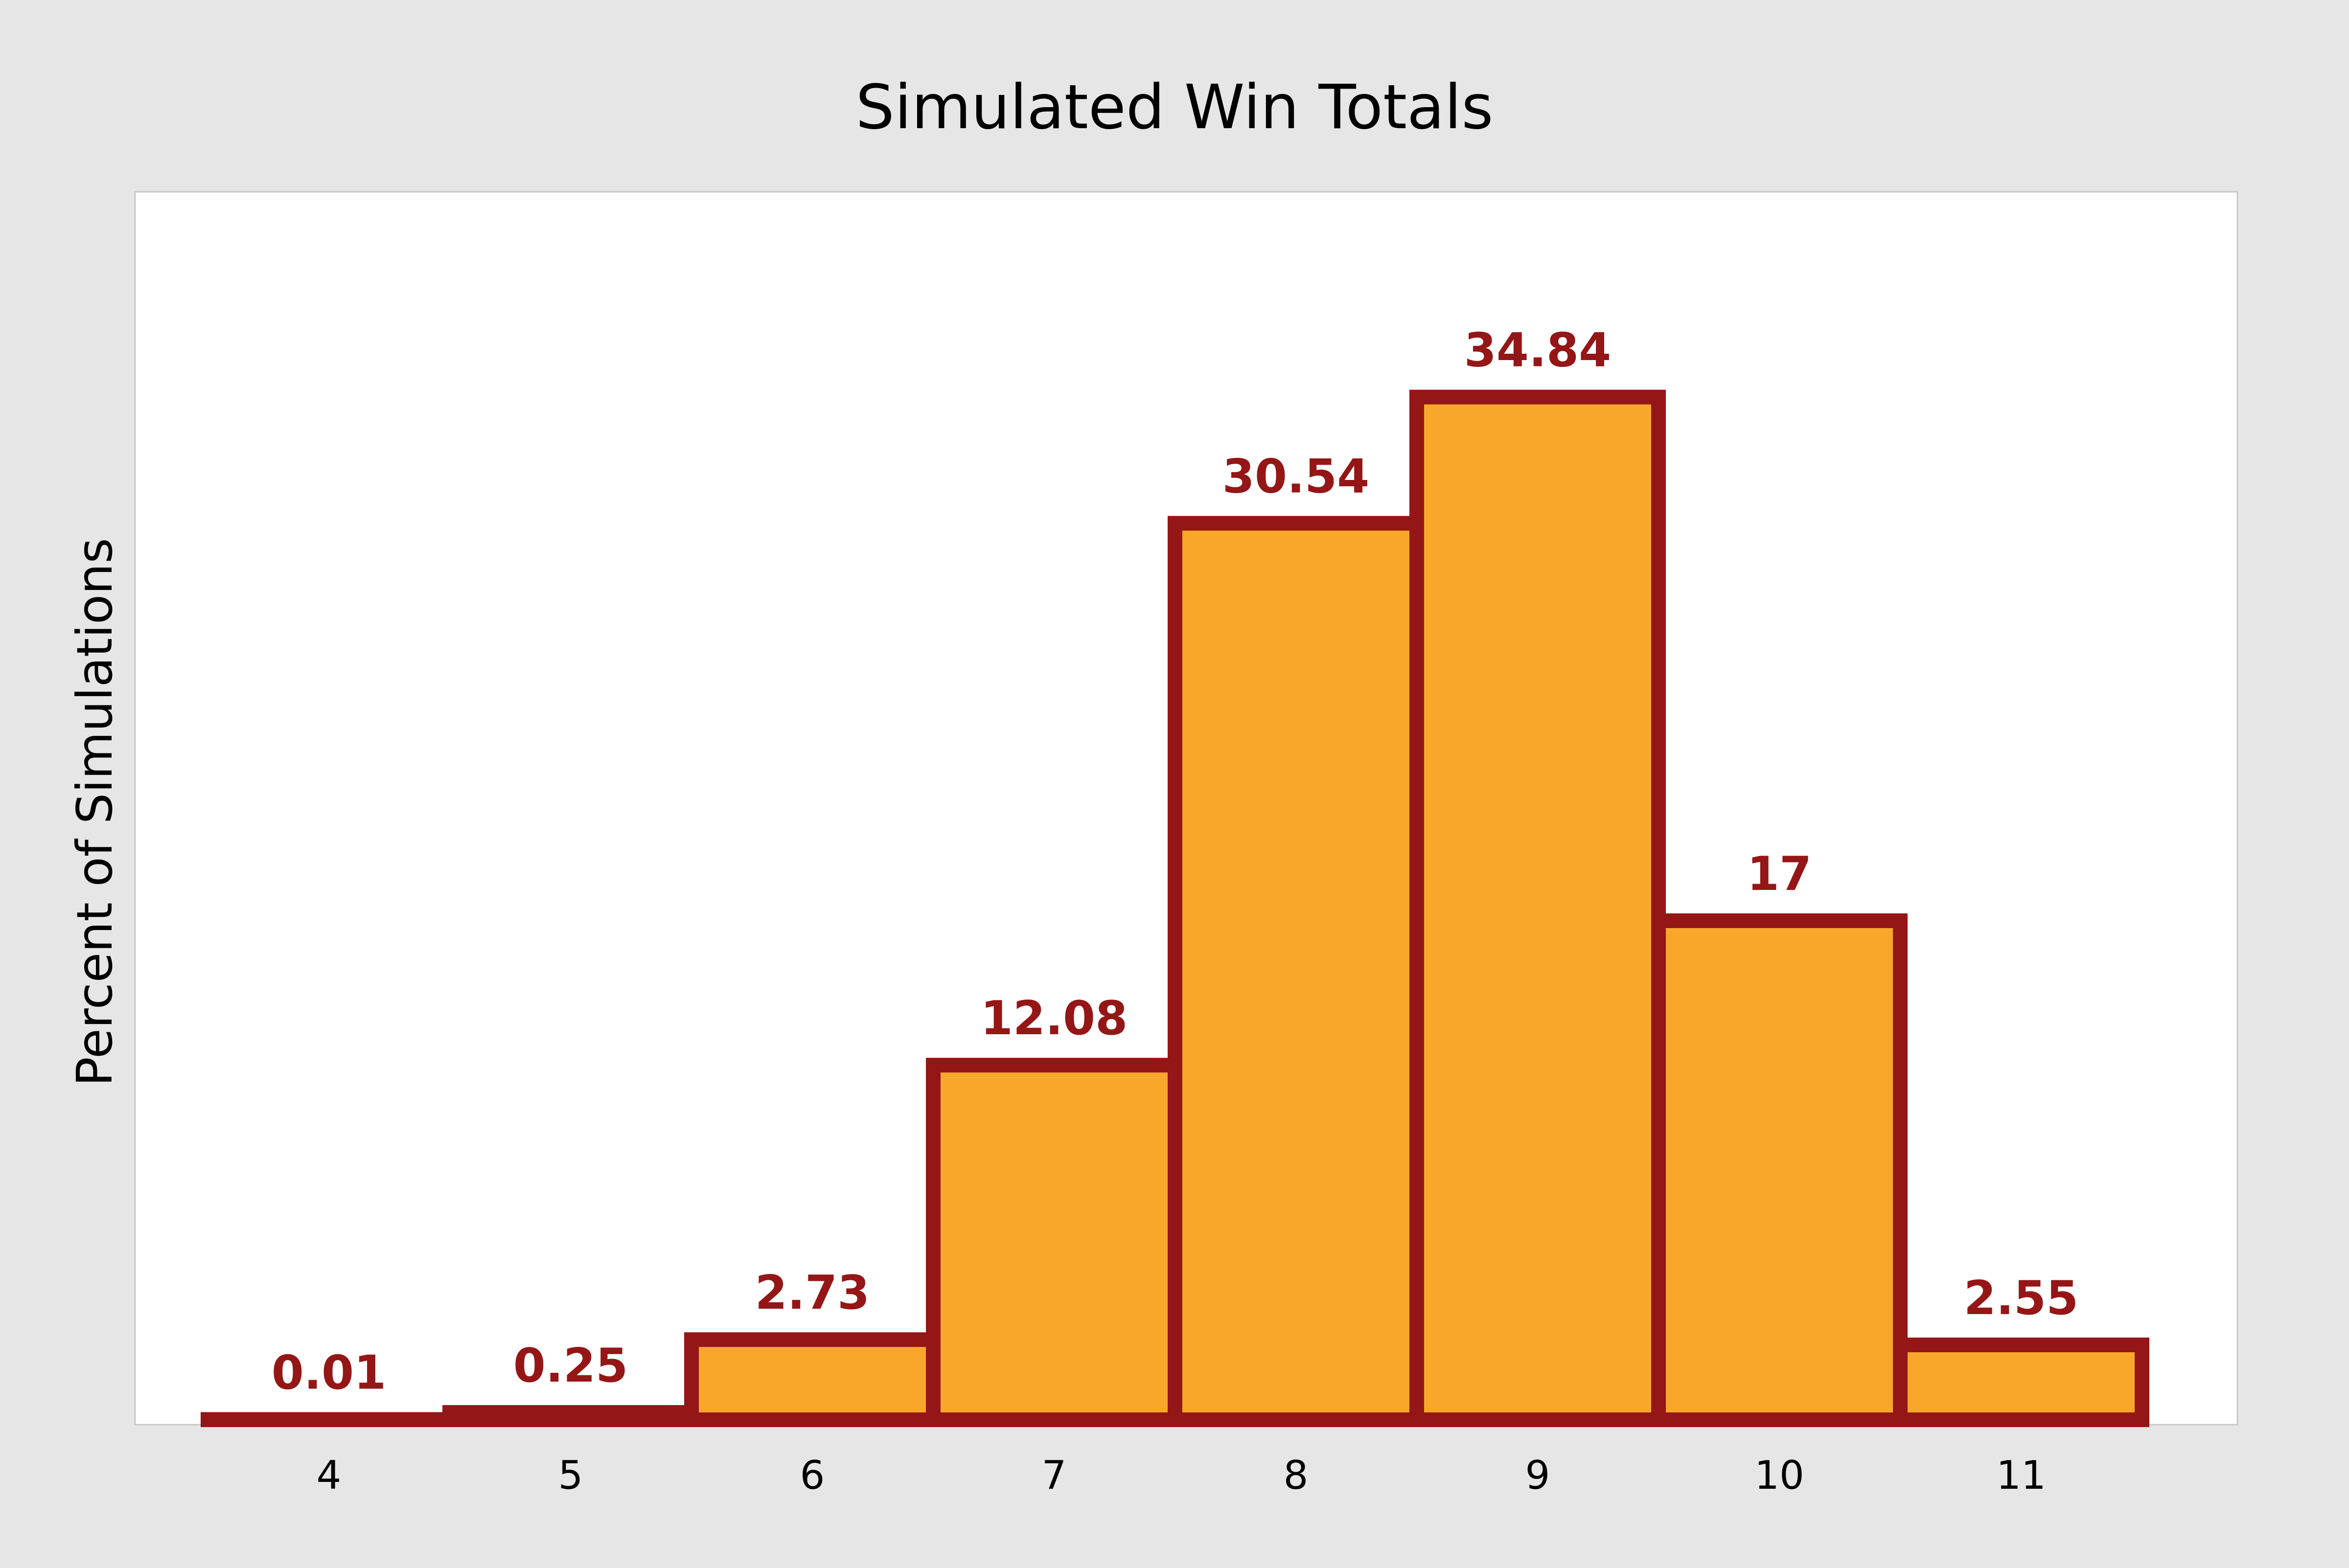 The height and width of the screenshot is (1568, 2349). I want to click on data-label-6: 2.73, so click(813, 1293).